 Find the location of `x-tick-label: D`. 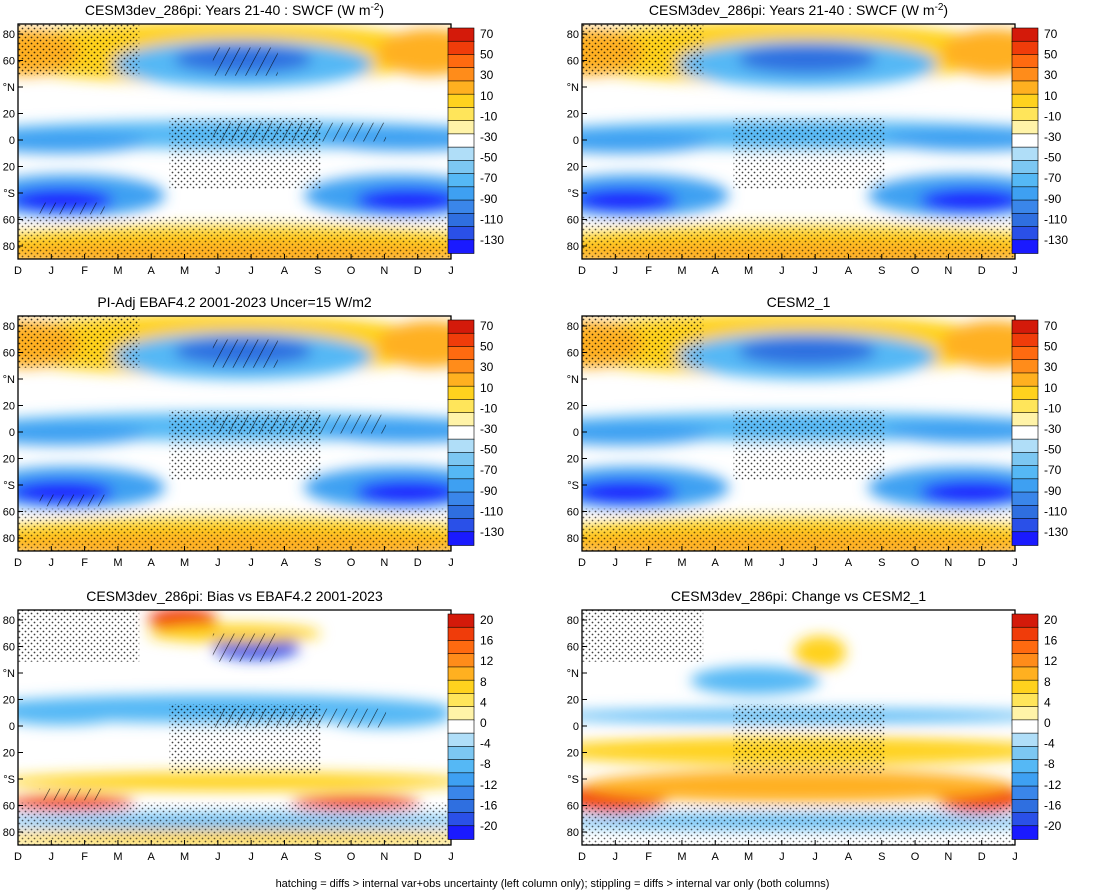

x-tick-label: D is located at coordinates (982, 563).